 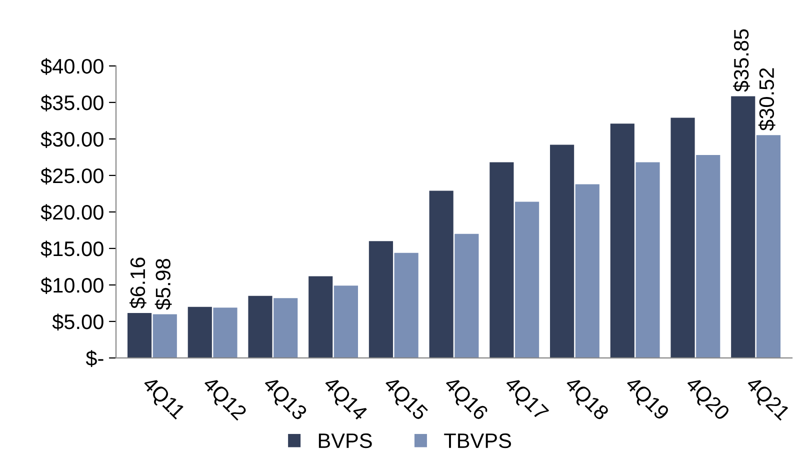 I want to click on legend-label: TBVPS, so click(x=477, y=440).